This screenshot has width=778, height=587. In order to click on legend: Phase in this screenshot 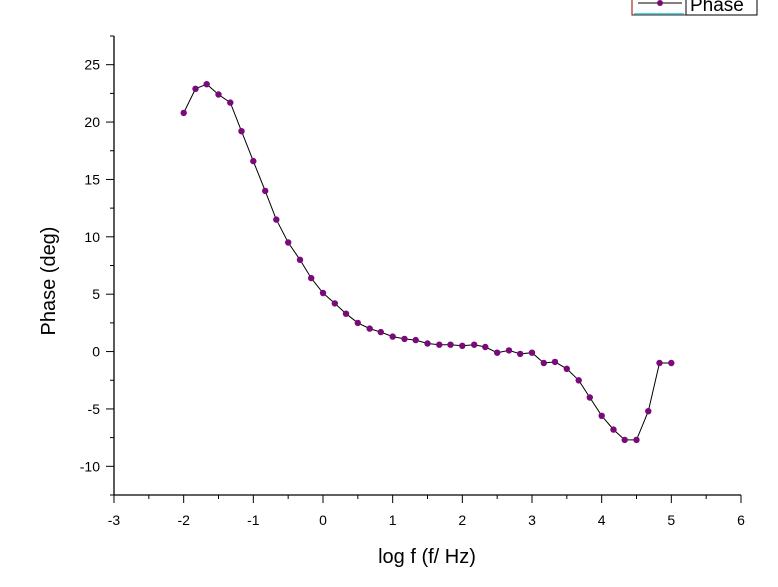, I will do `click(694, 8)`.